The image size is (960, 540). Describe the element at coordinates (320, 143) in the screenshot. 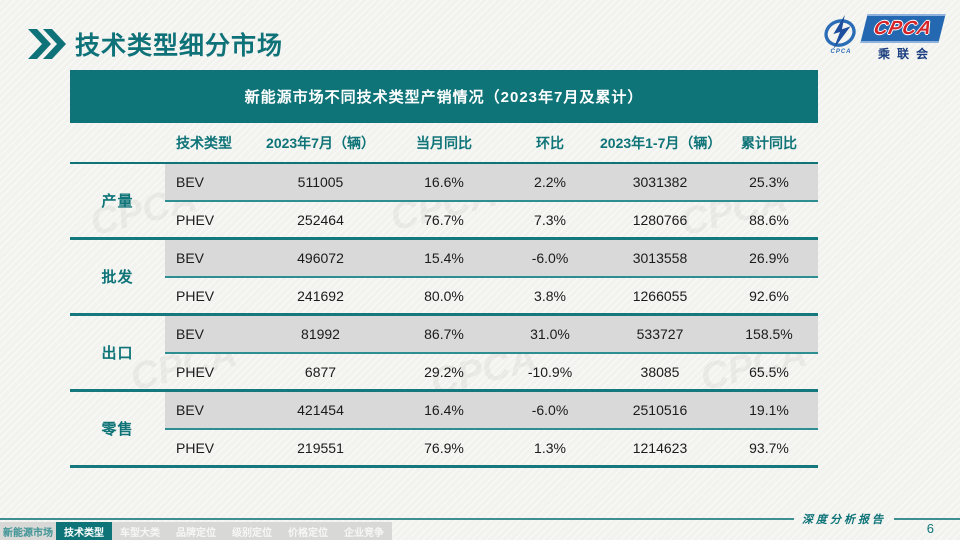

I see `column-header: 2023年7月（辆）` at that location.